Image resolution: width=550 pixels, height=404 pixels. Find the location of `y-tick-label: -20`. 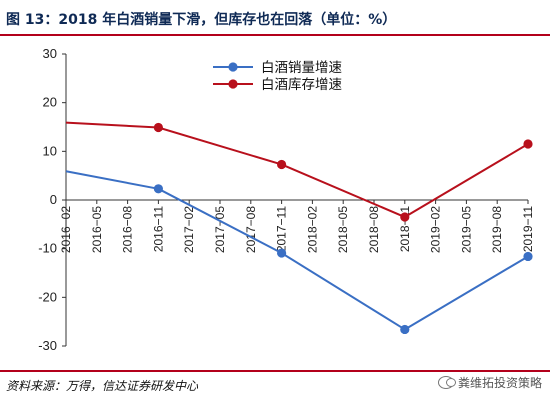

y-tick-label: -20 is located at coordinates (47, 296).